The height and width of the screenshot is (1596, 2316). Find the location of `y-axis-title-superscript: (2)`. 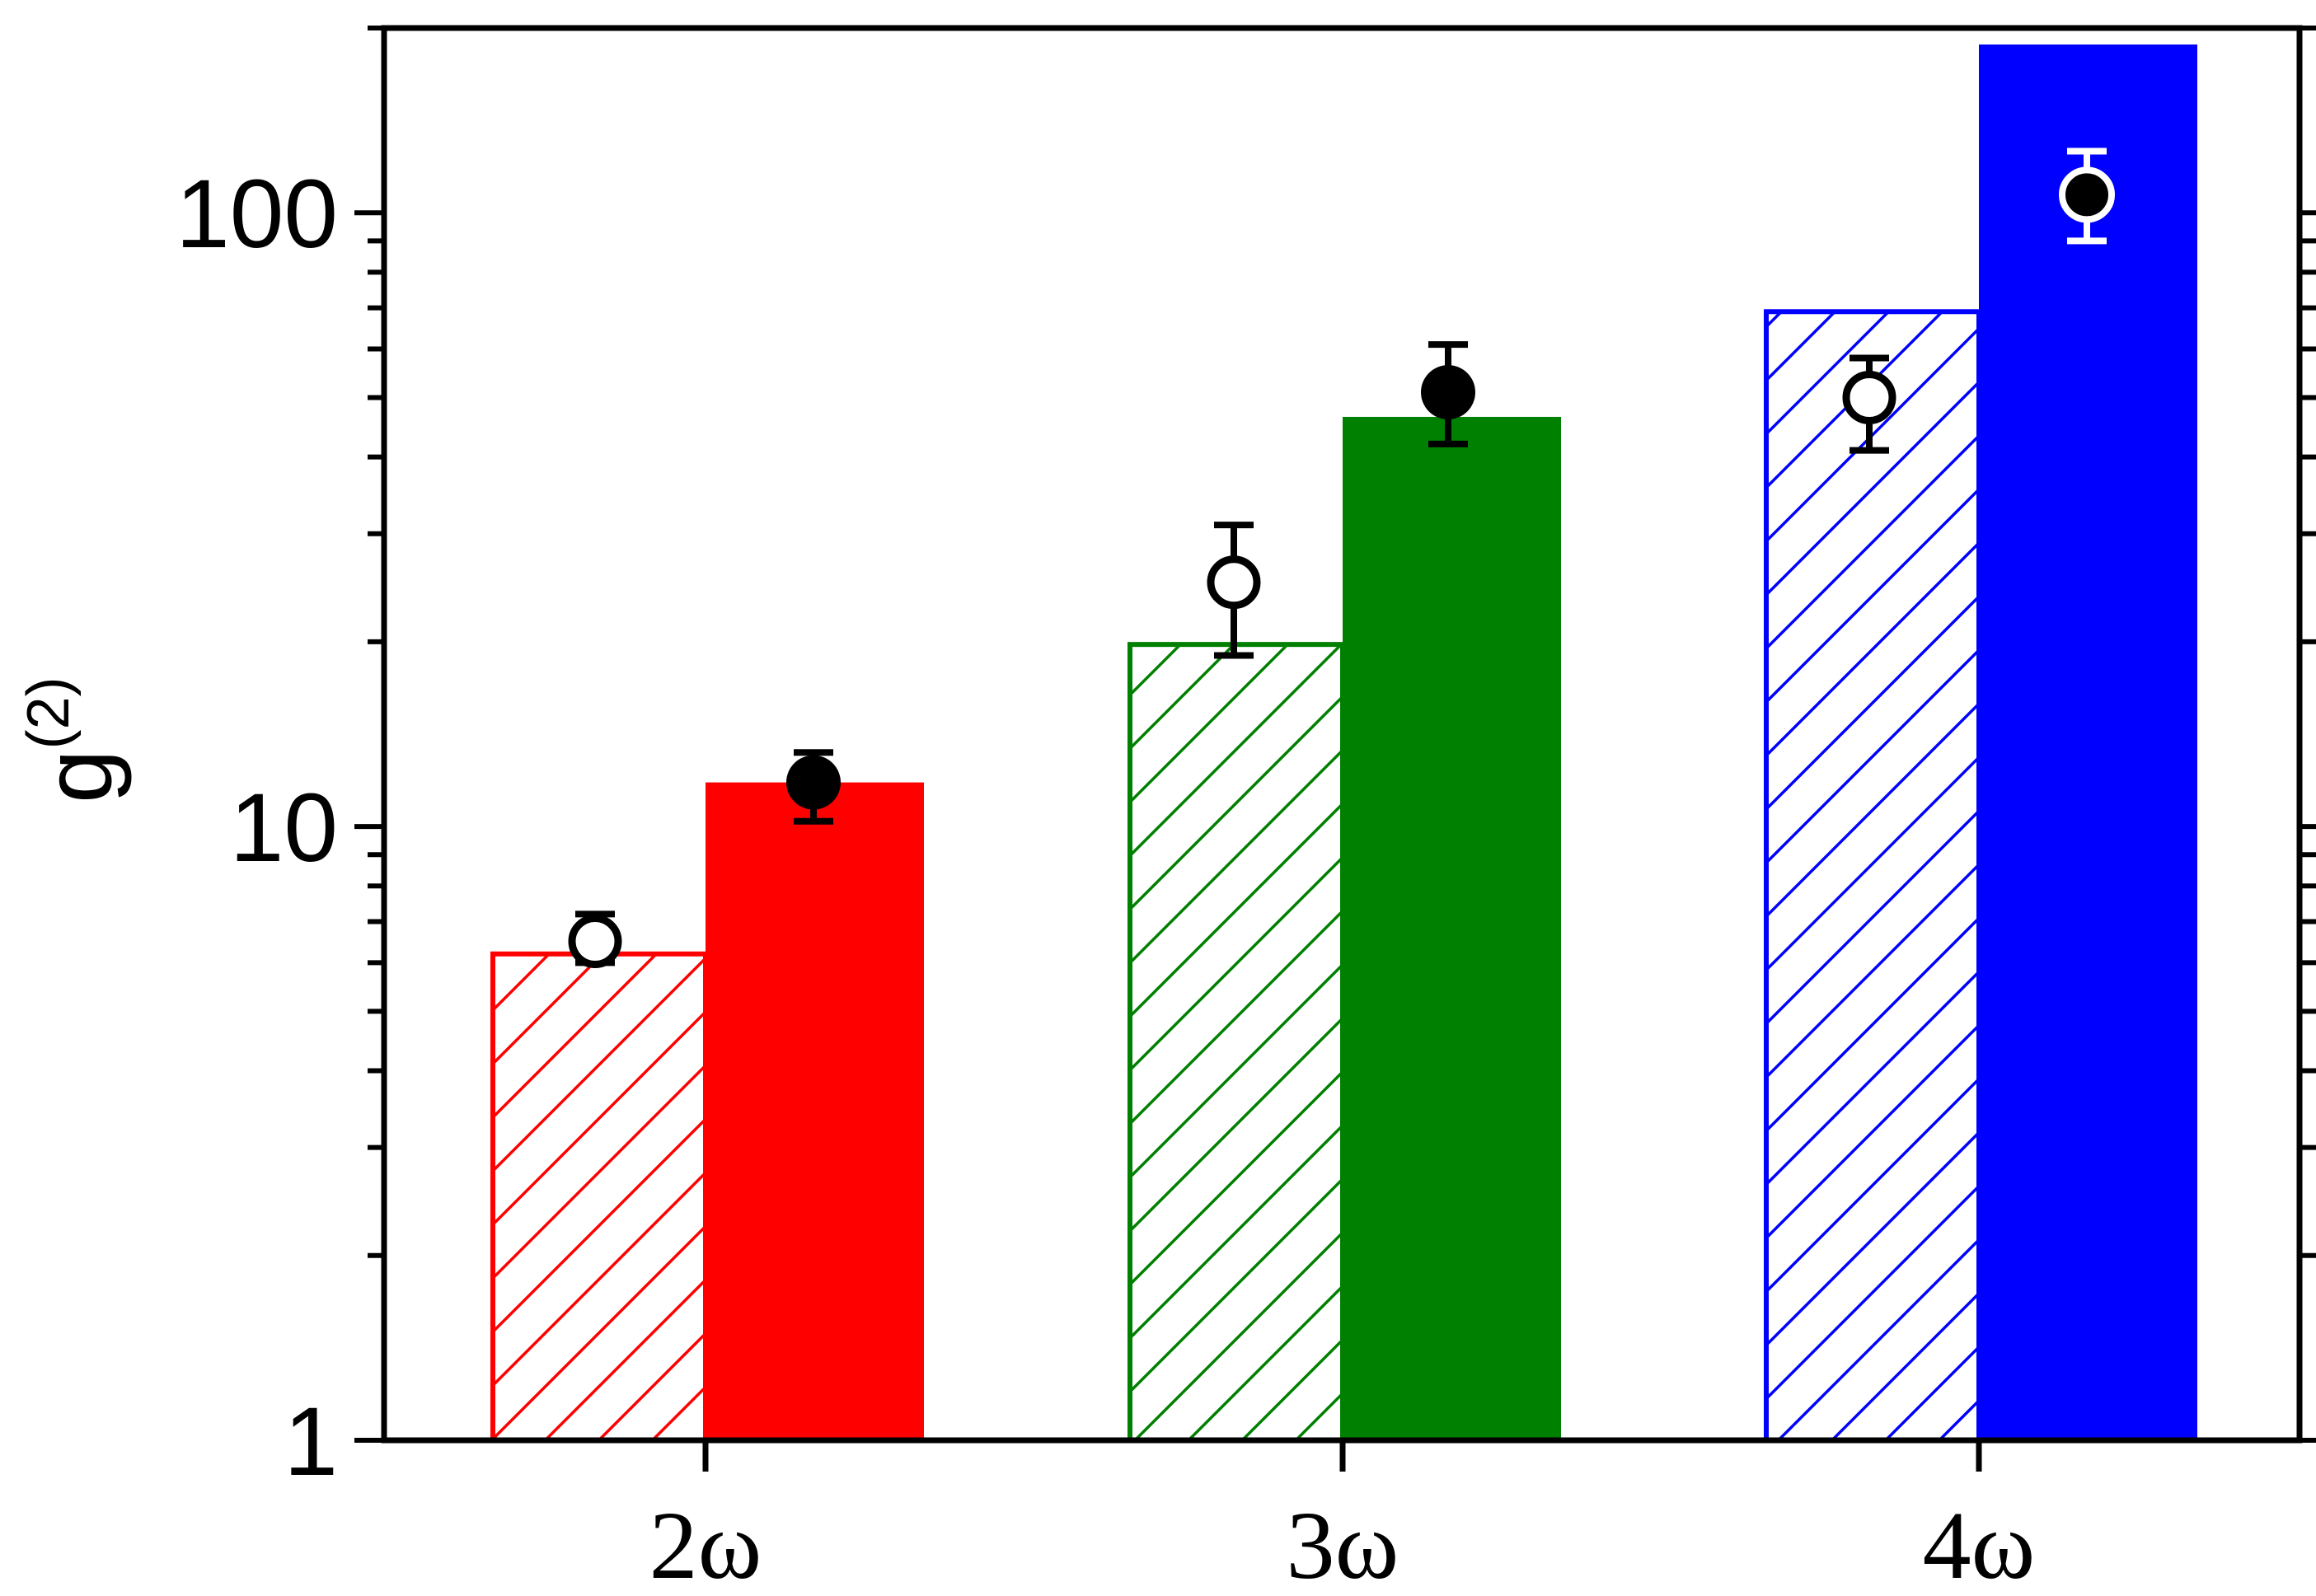

y-axis-title-superscript: (2) is located at coordinates (49, 712).